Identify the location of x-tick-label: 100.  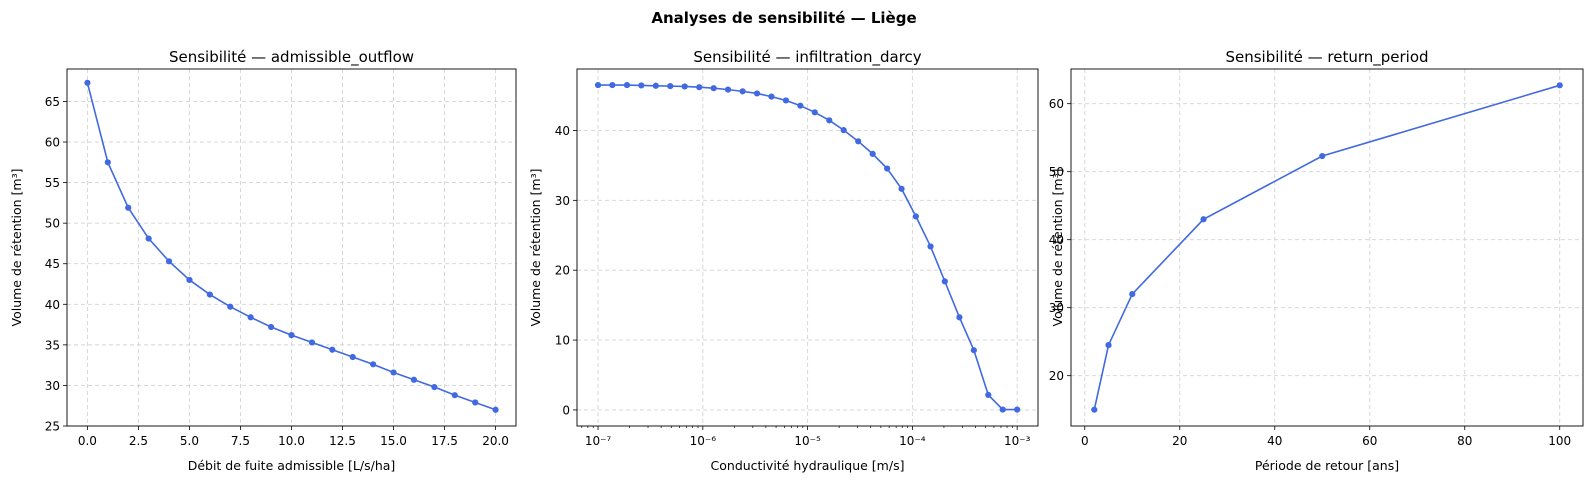
(1559, 441).